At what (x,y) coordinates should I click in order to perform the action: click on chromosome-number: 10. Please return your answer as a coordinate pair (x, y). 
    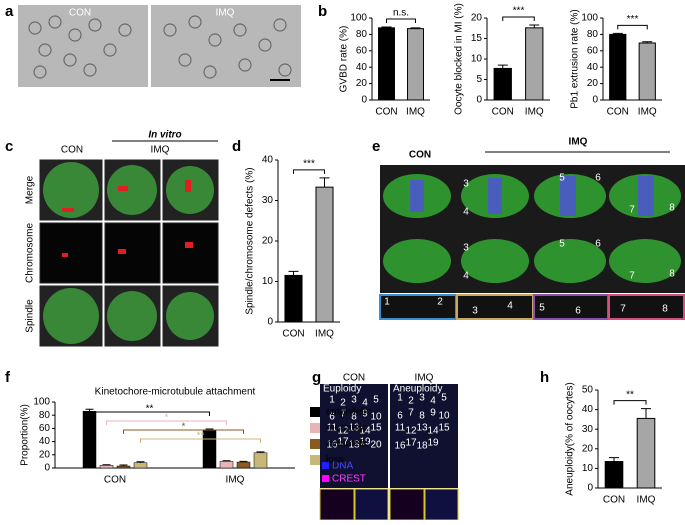
    Looking at the image, I should click on (444, 416).